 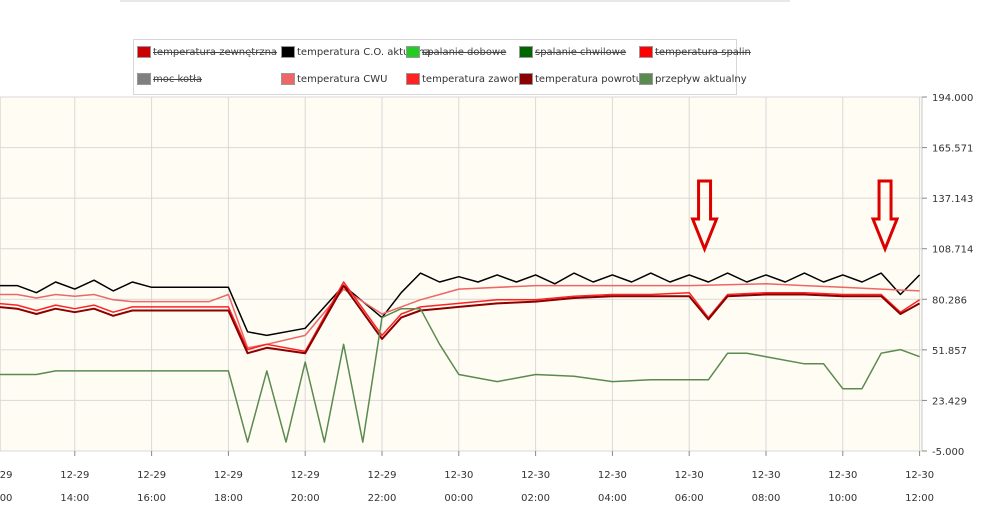 What do you see at coordinates (215, 52) in the screenshot?
I see `legend-label: temperatura zewnętrzna` at bounding box center [215, 52].